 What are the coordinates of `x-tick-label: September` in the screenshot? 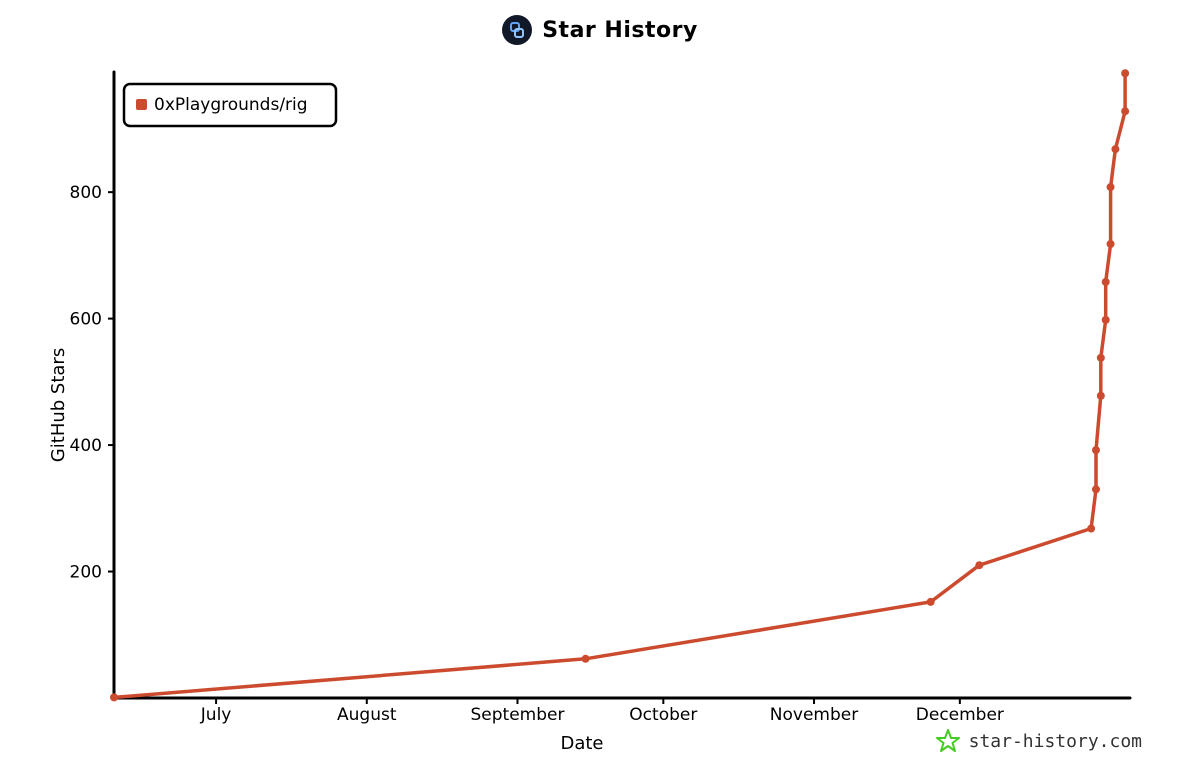 It's located at (517, 715).